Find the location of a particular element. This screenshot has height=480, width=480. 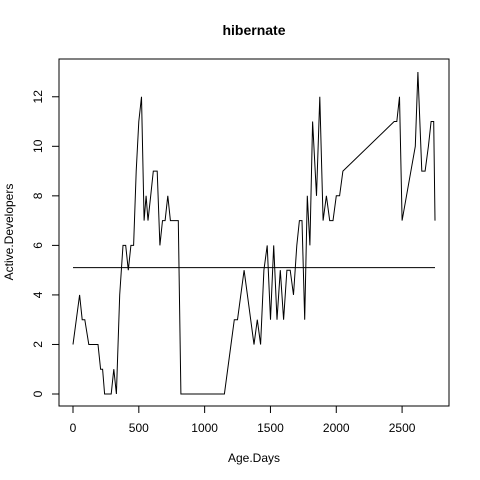

x-tick-label: 2500 is located at coordinates (402, 428).